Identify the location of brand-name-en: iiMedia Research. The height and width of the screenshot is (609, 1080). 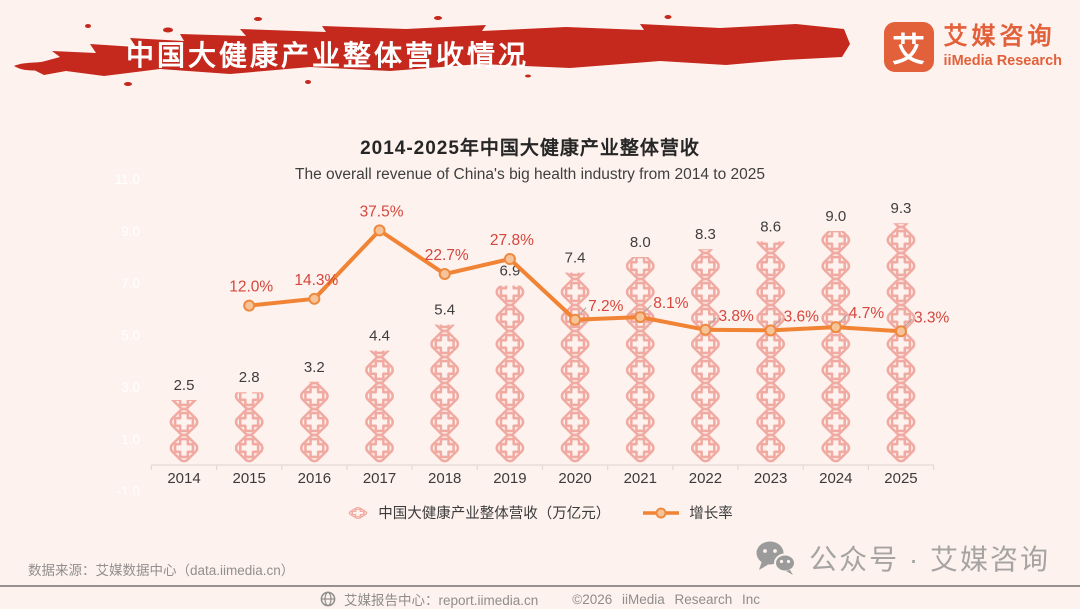
(1002, 60).